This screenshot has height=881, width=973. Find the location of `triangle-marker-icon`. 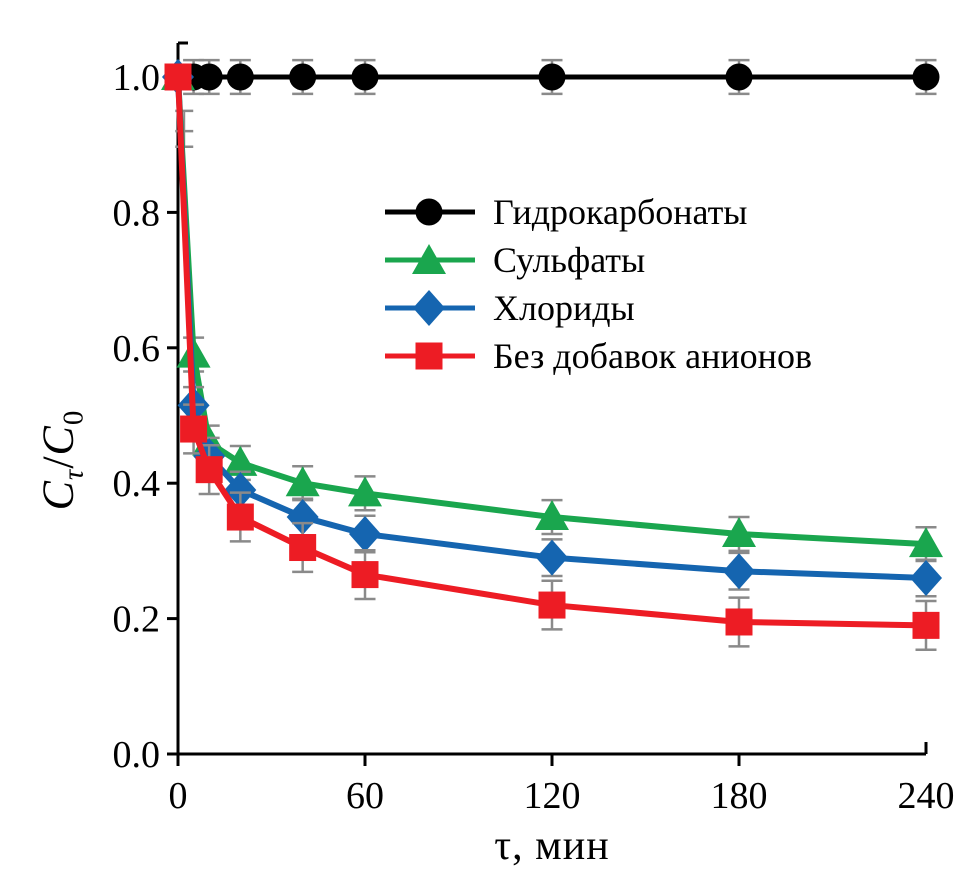

triangle-marker-icon is located at coordinates (430, 259).